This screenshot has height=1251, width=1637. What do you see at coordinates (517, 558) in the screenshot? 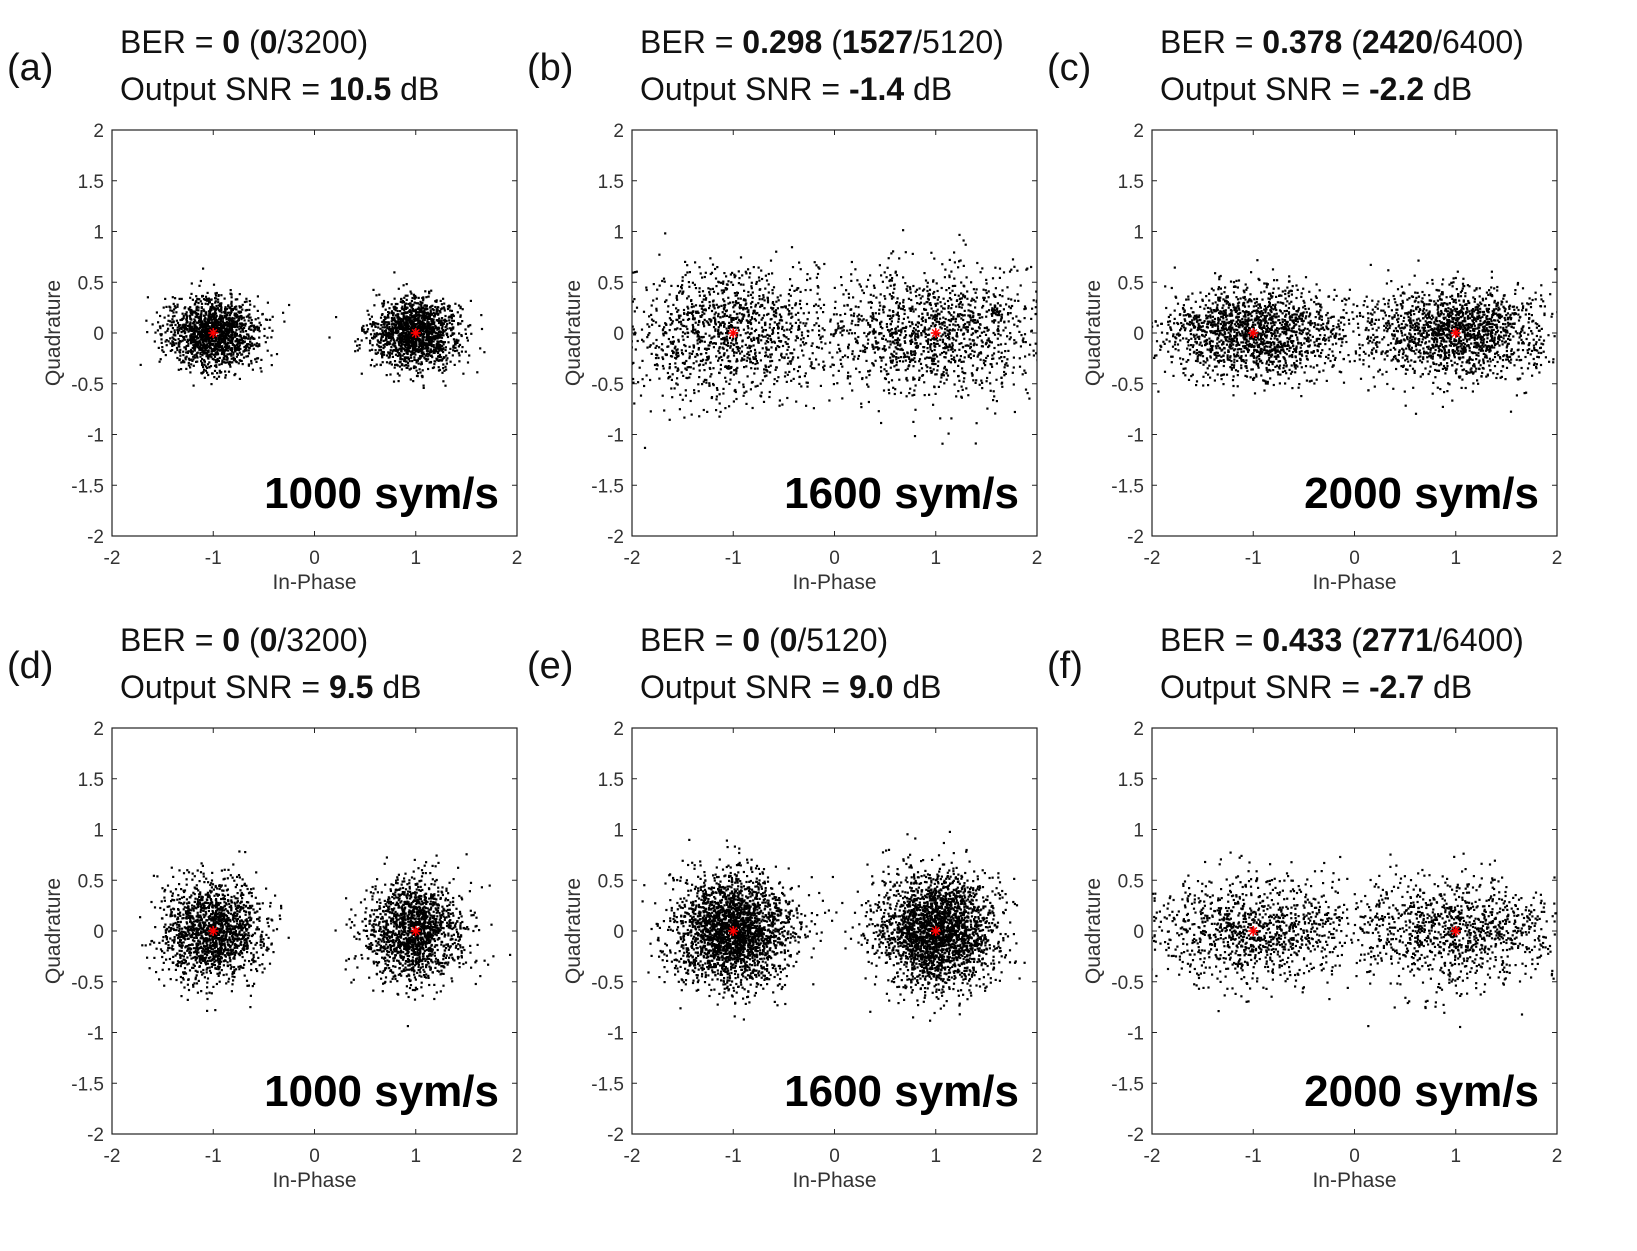
I see `x-tick-label: 2` at bounding box center [517, 558].